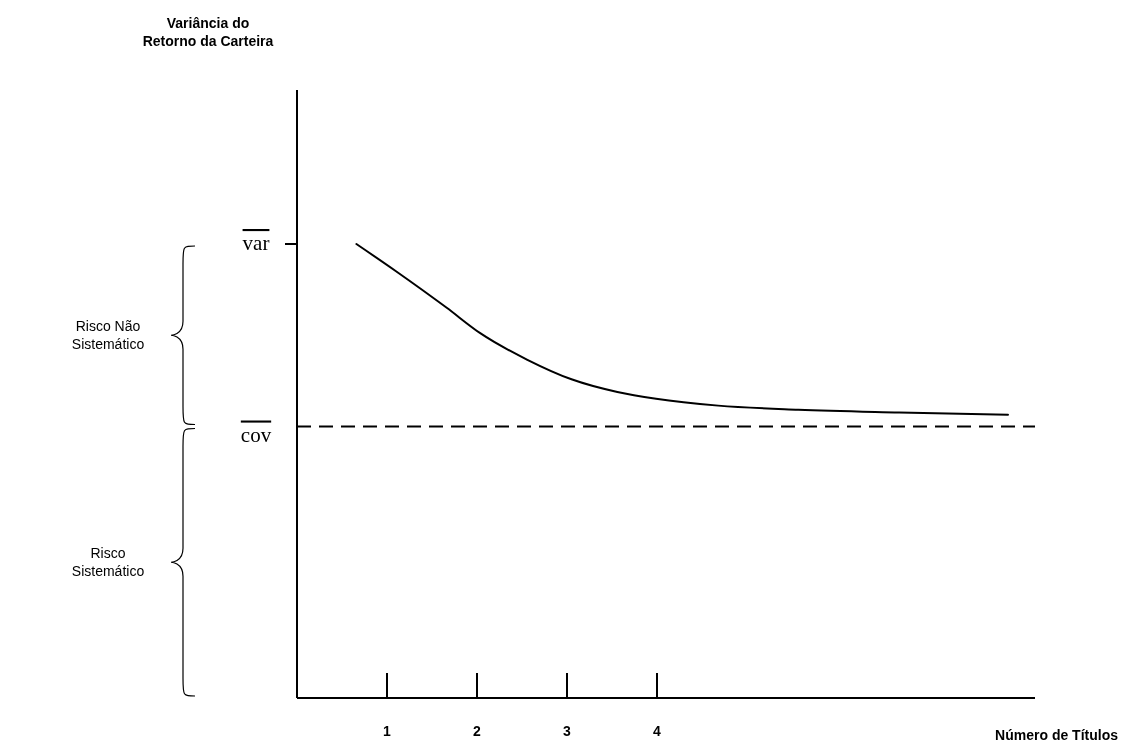 This screenshot has width=1141, height=754. I want to click on ref-line-label: cov, so click(256, 434).